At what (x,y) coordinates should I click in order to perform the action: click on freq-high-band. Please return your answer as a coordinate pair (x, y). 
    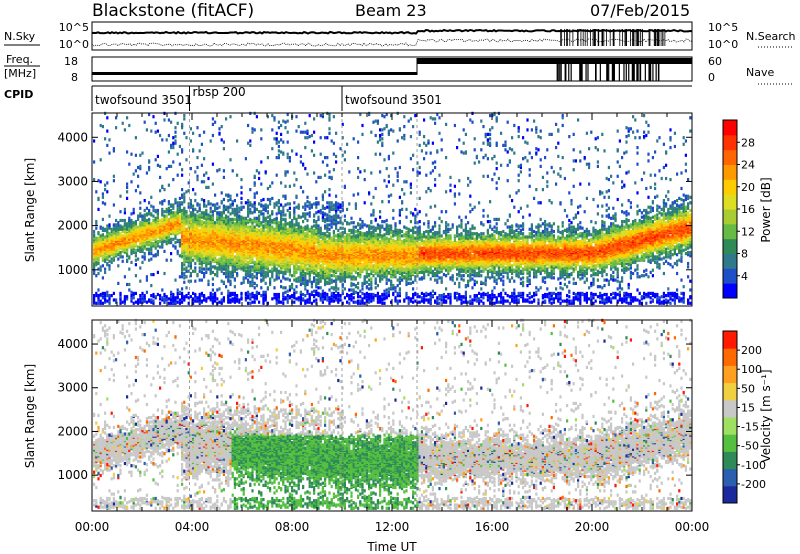
    Looking at the image, I should click on (554, 61).